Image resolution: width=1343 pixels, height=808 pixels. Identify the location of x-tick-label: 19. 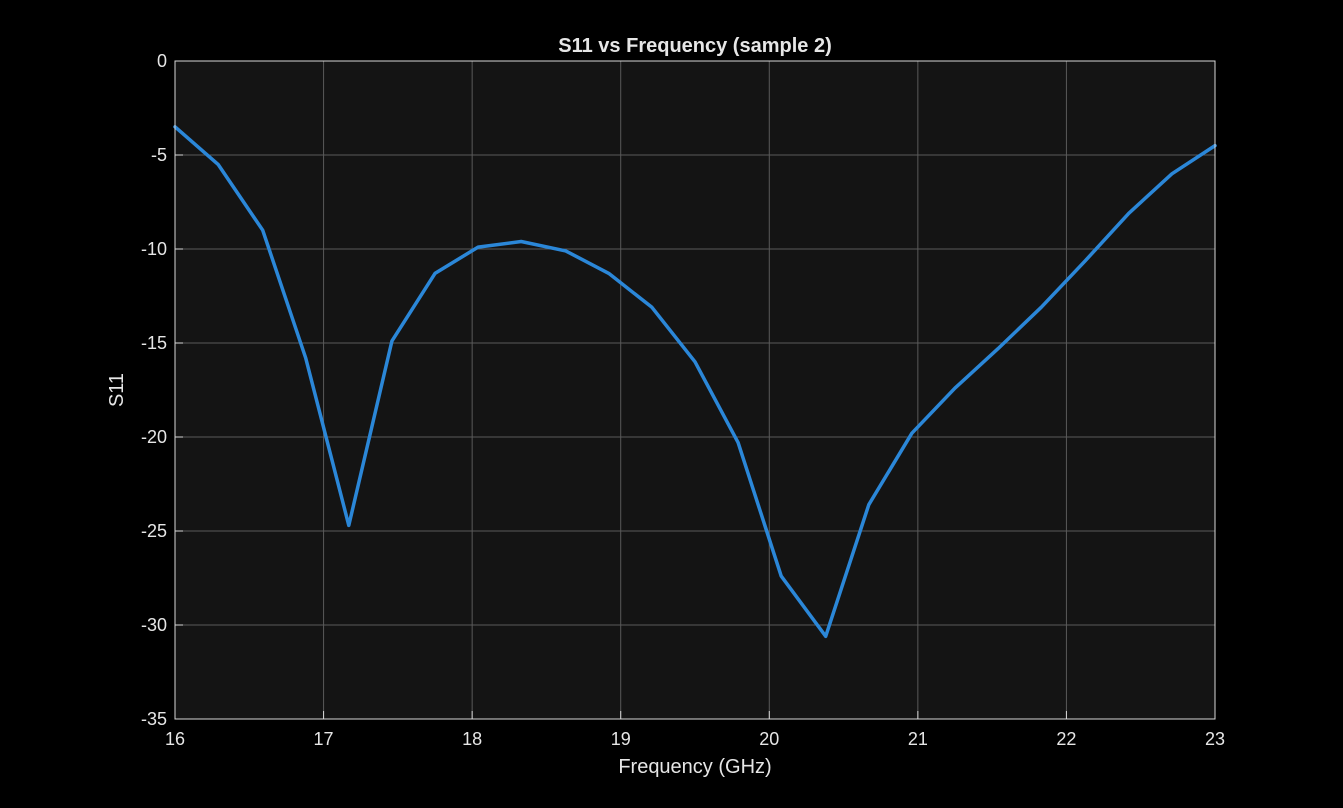
(621, 739).